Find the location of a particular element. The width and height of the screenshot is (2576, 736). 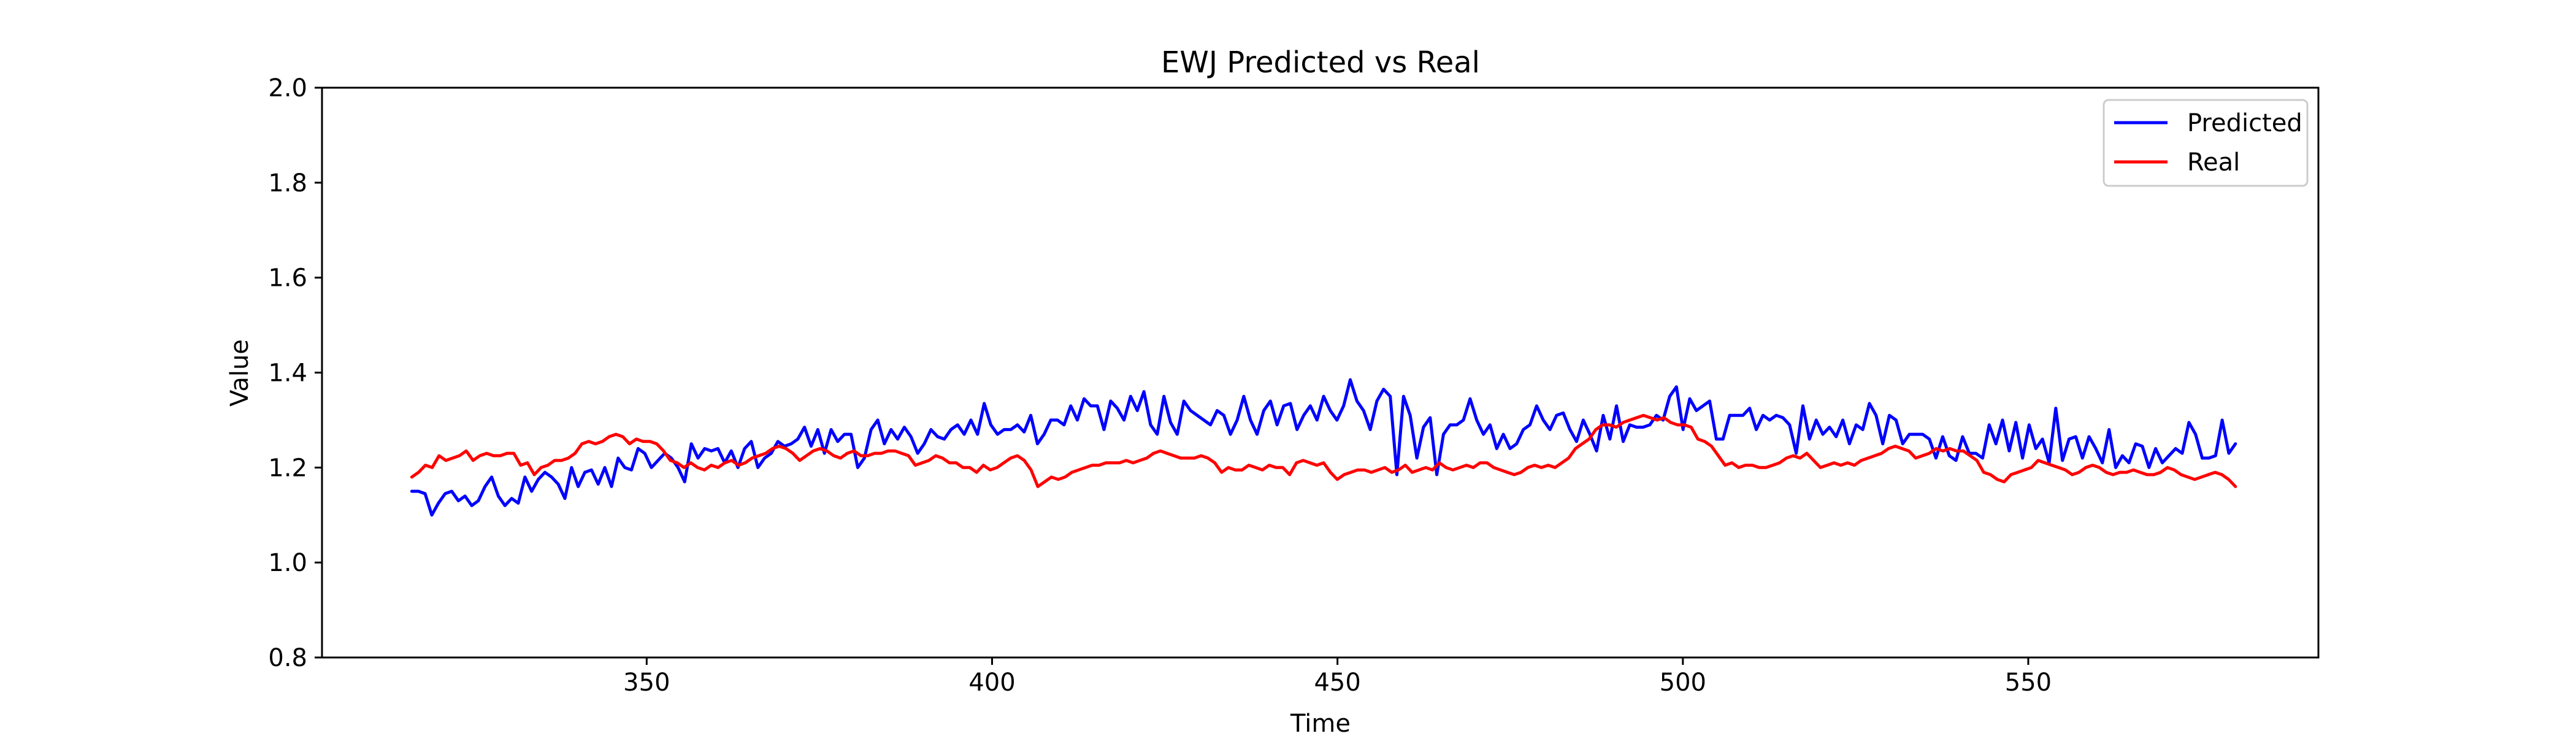

legend-label-real: Real is located at coordinates (2213, 162).